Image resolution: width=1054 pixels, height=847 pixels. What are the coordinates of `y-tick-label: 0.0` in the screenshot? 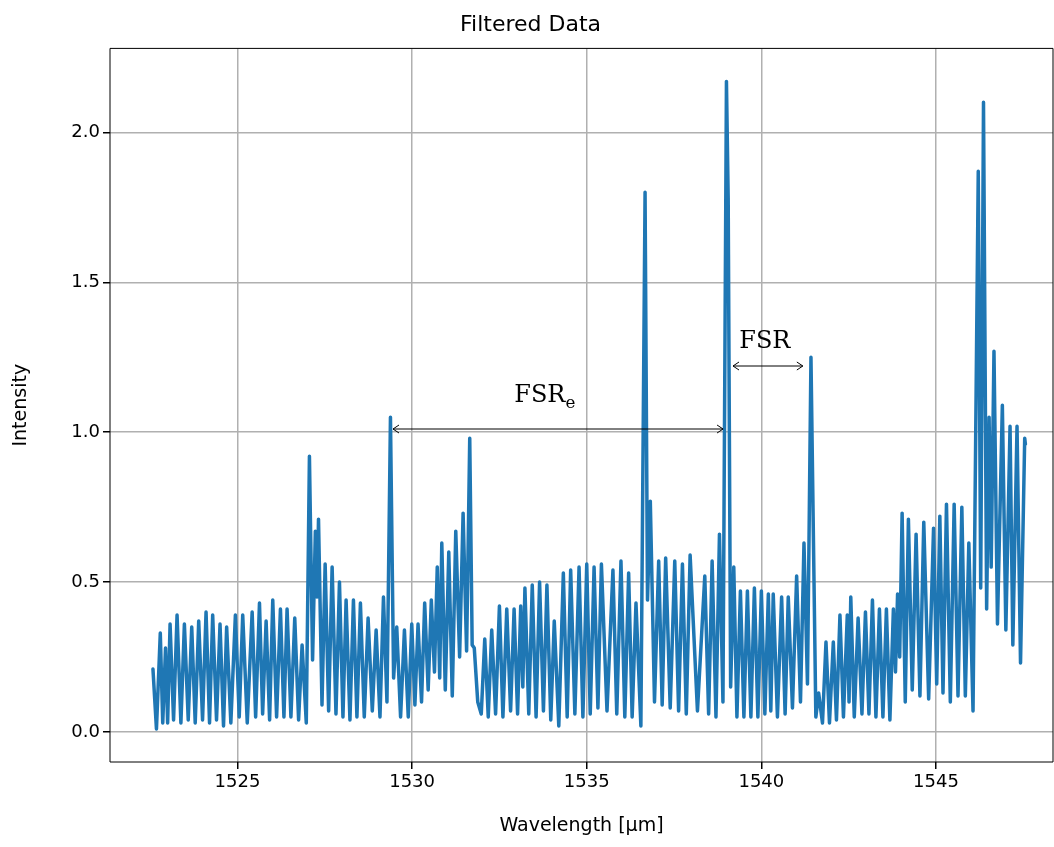 It's located at (85, 730).